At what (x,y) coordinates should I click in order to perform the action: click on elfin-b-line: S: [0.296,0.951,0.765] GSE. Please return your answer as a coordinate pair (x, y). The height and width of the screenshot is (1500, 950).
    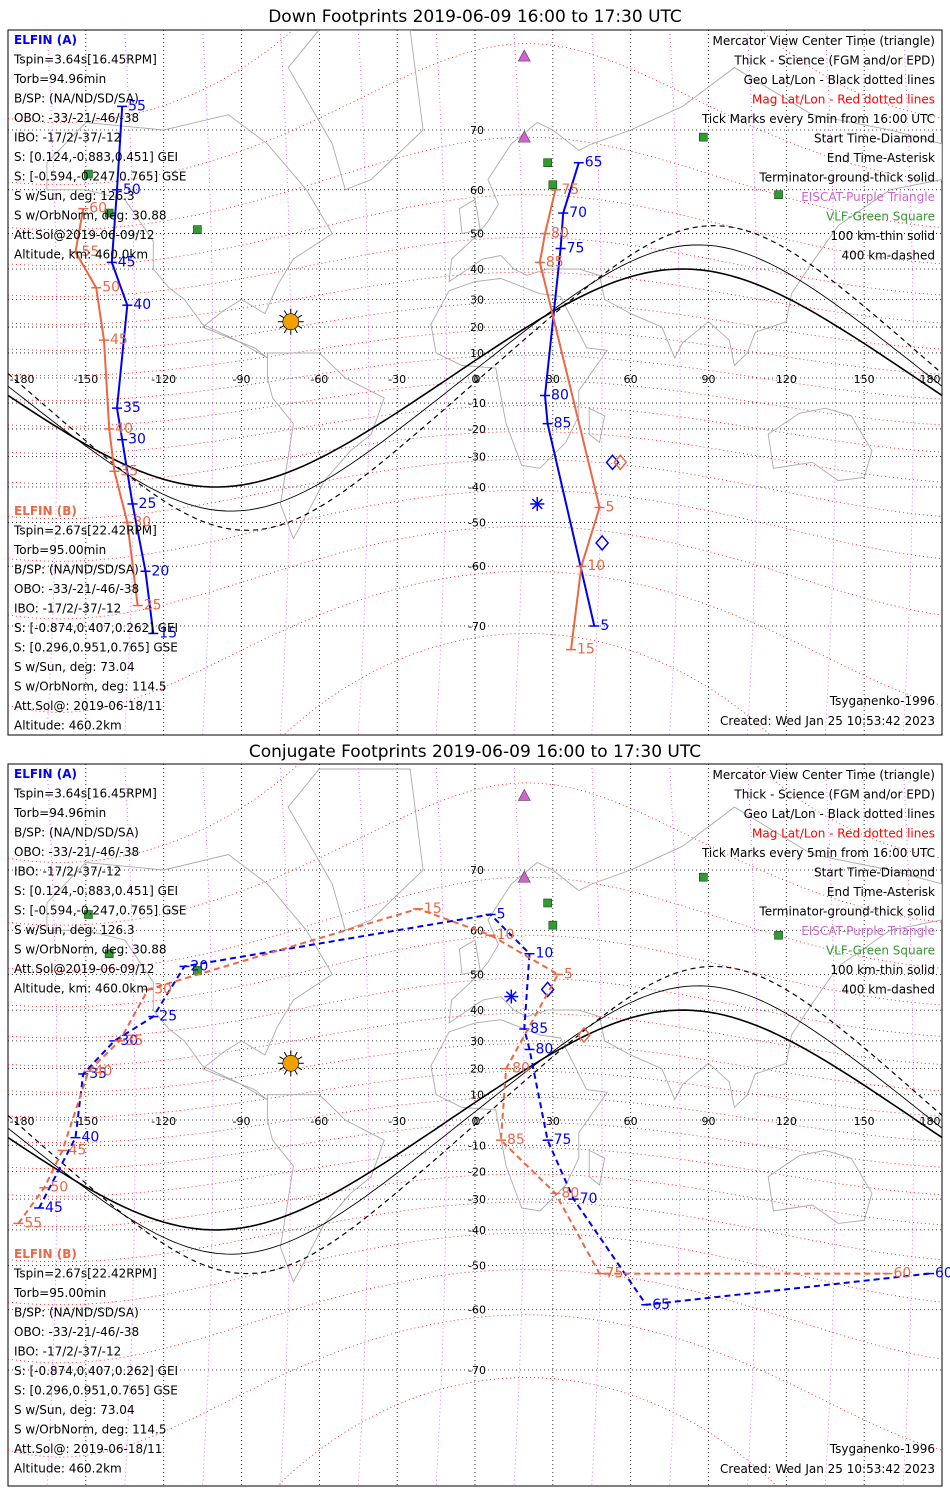
    Looking at the image, I should click on (96, 648).